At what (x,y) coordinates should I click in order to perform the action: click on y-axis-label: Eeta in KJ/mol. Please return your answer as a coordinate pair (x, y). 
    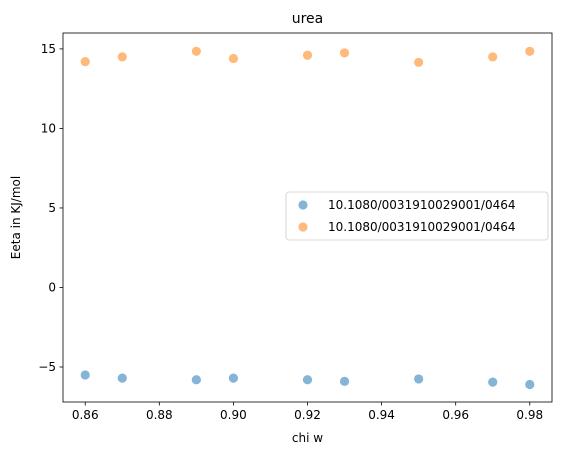
    Looking at the image, I should click on (16, 217).